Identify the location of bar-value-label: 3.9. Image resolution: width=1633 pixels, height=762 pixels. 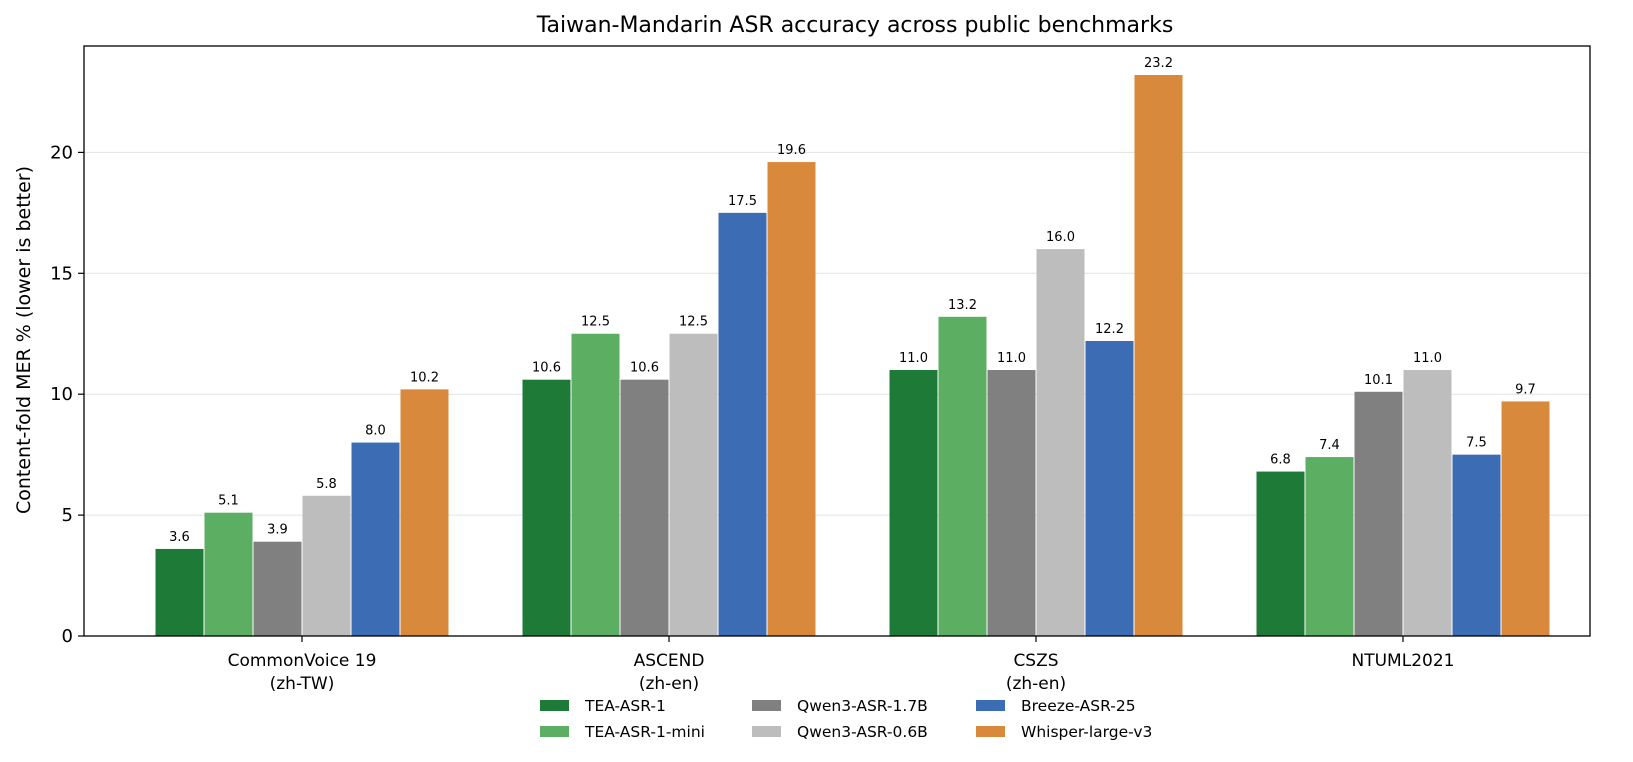
(277, 530).